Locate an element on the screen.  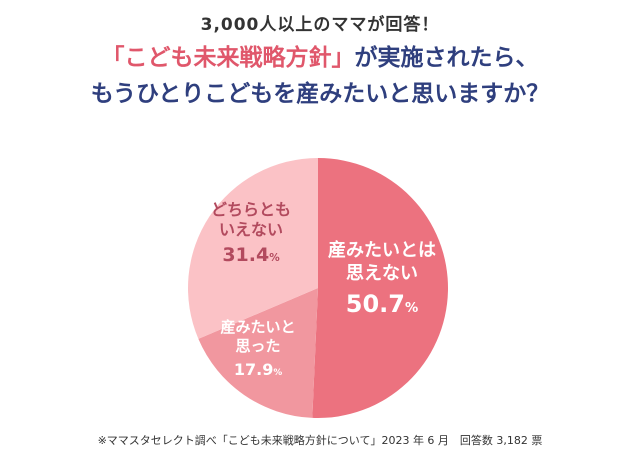
subtitle: 3,000人以上のママが回答！ is located at coordinates (320, 25).